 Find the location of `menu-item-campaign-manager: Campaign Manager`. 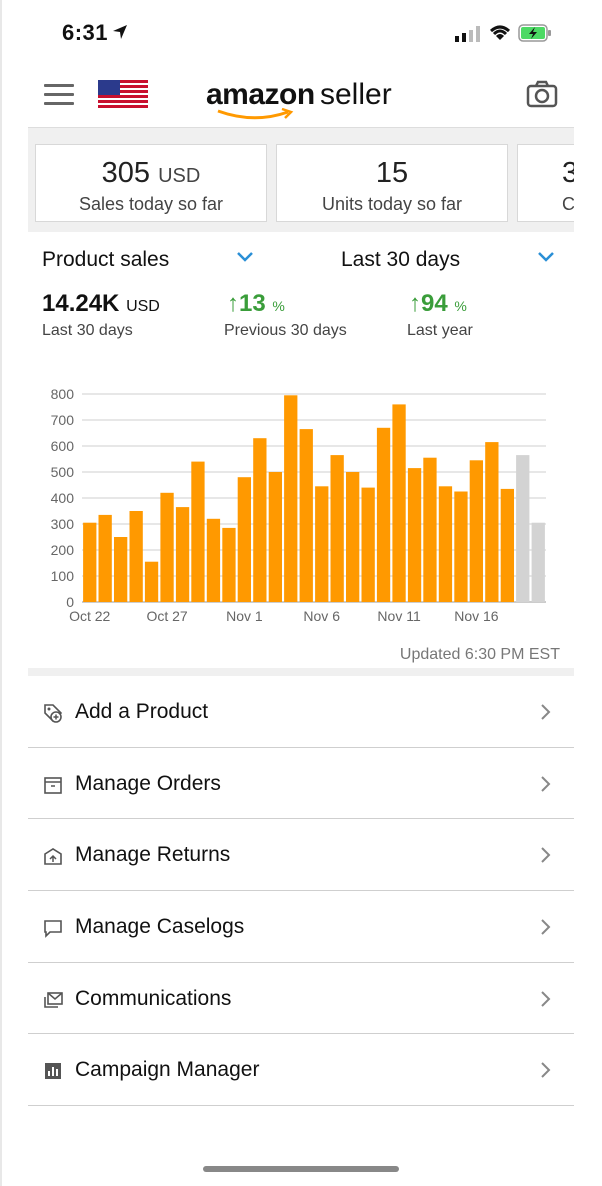

menu-item-campaign-manager: Campaign Manager is located at coordinates (301, 1070).